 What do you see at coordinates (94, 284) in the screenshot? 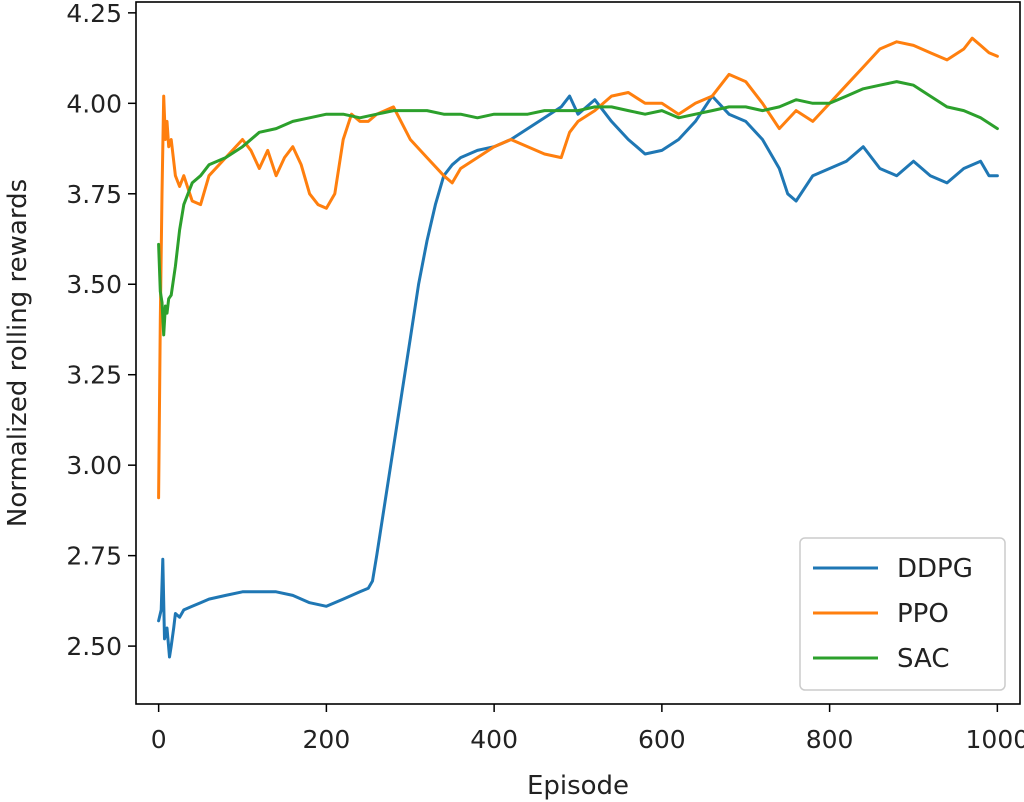
I see `y-tick-label: 3.50` at bounding box center [94, 284].